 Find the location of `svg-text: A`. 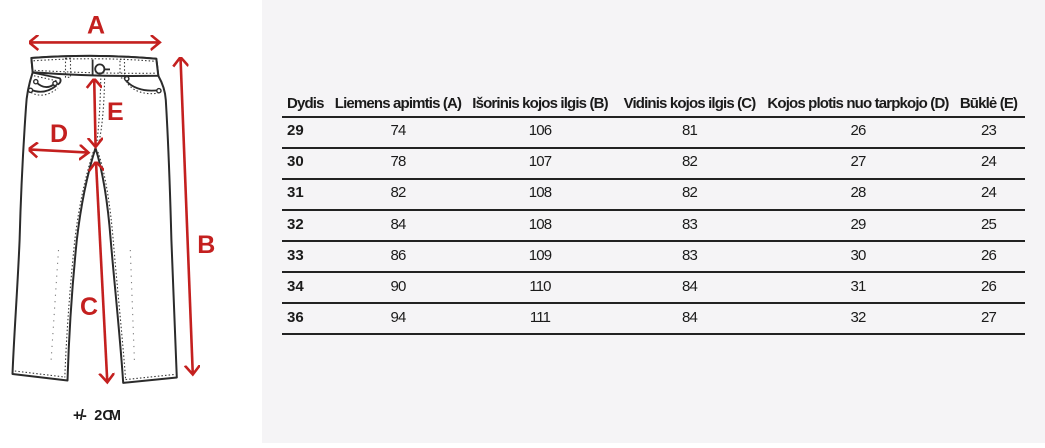

svg-text: A is located at coordinates (96, 25).